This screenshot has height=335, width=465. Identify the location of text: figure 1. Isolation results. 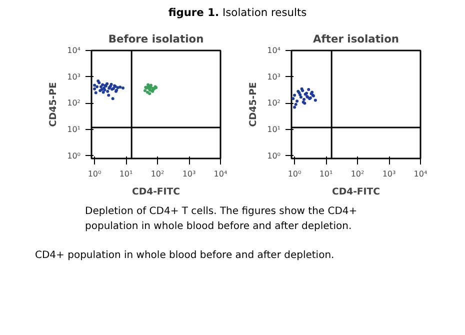
(237, 12).